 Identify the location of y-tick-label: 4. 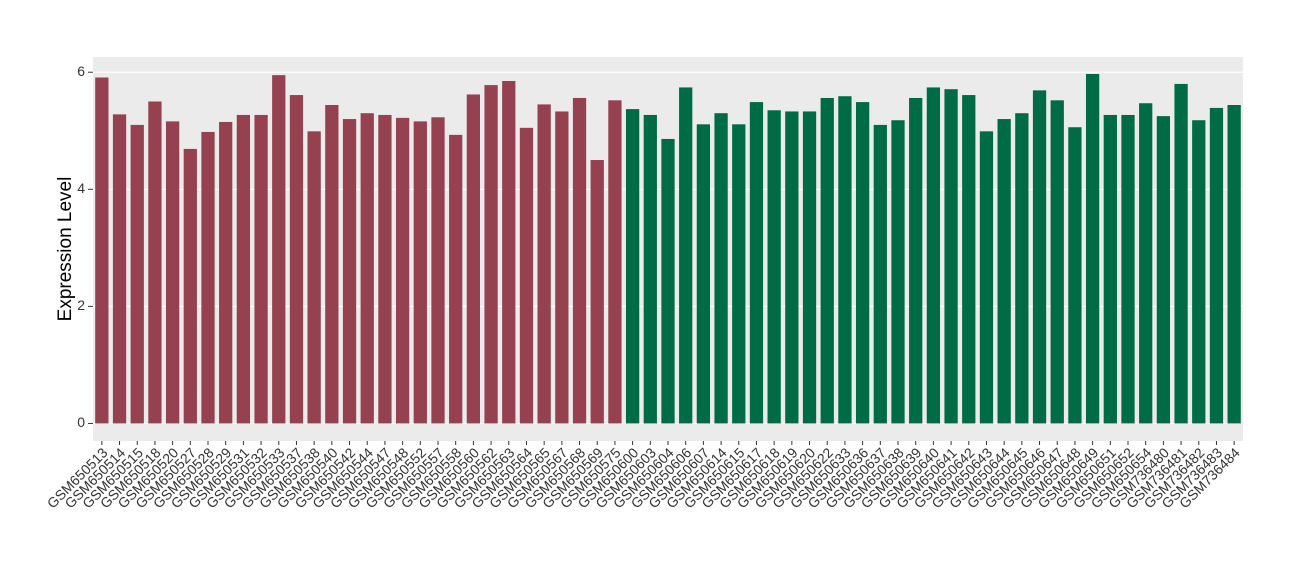
(81, 188).